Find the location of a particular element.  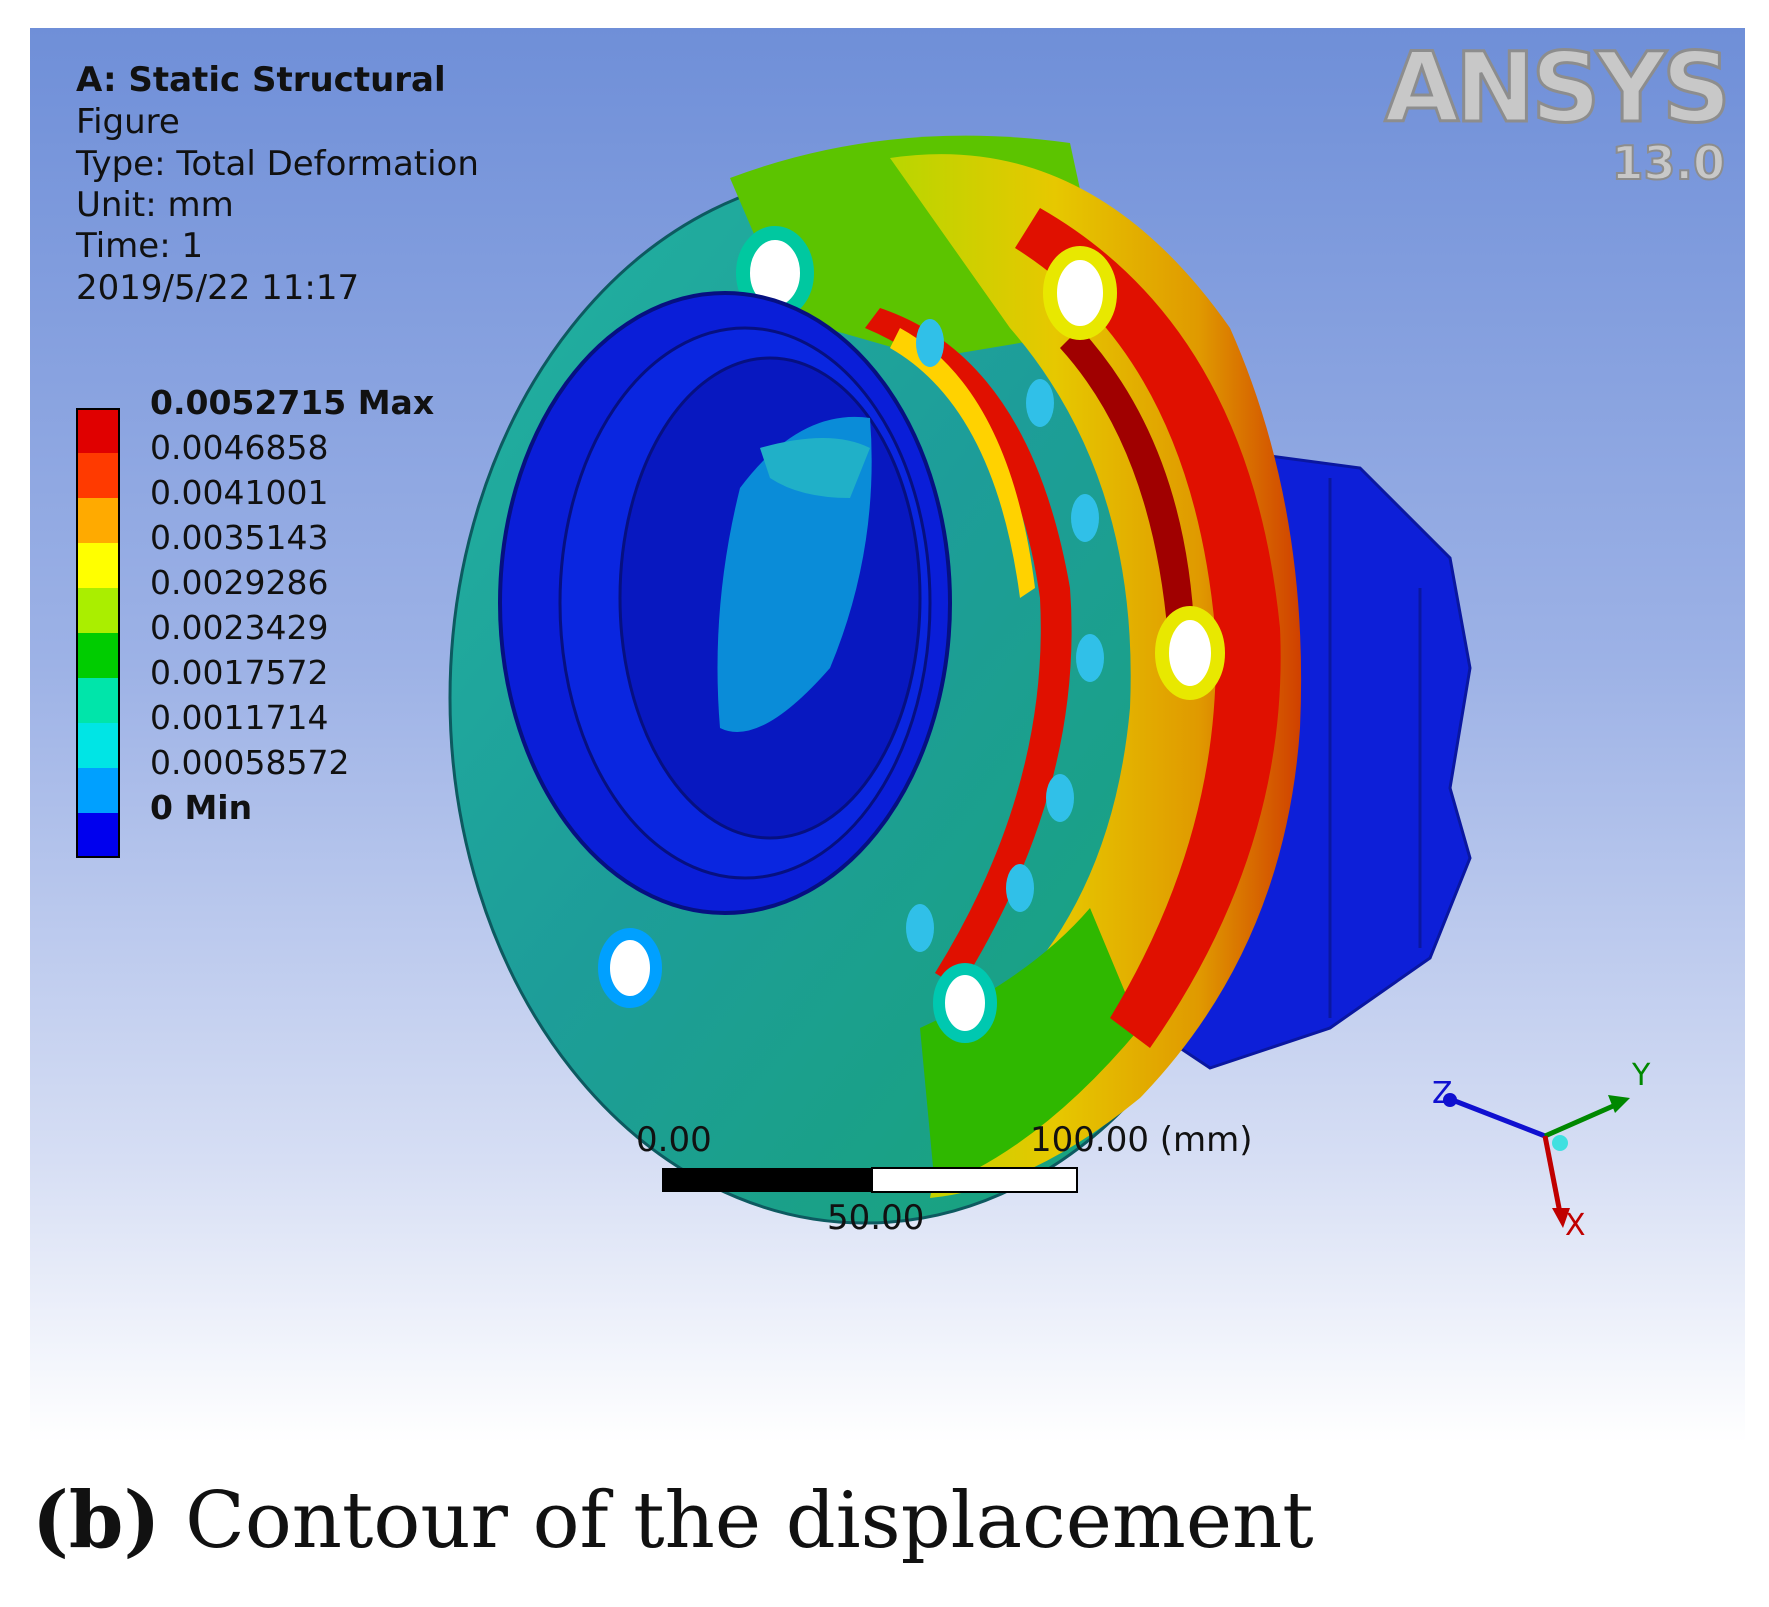

scale-bar-empty is located at coordinates (974, 1180).